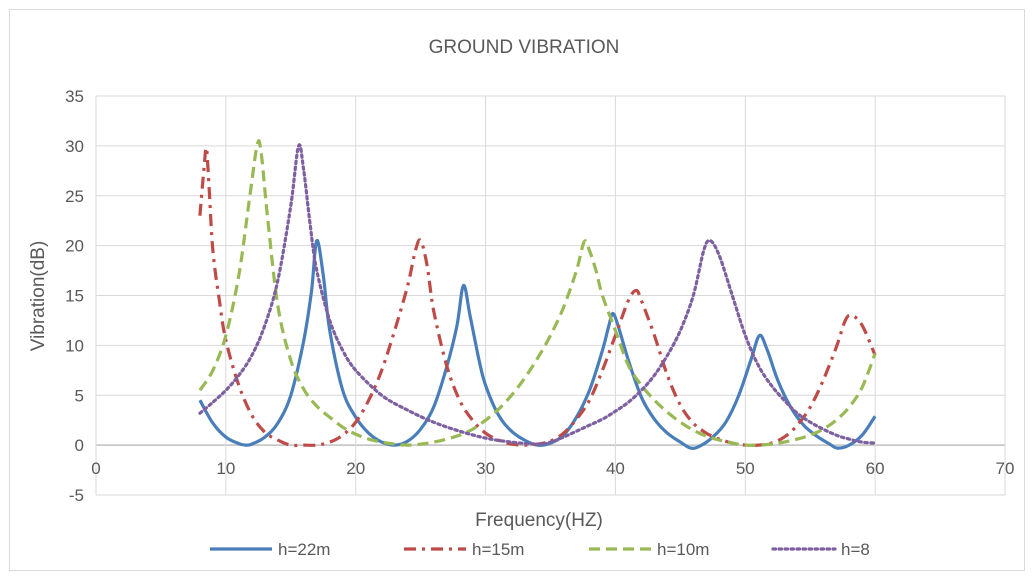 The width and height of the screenshot is (1034, 580). Describe the element at coordinates (74, 96) in the screenshot. I see `y-tick-label-8: 35` at that location.